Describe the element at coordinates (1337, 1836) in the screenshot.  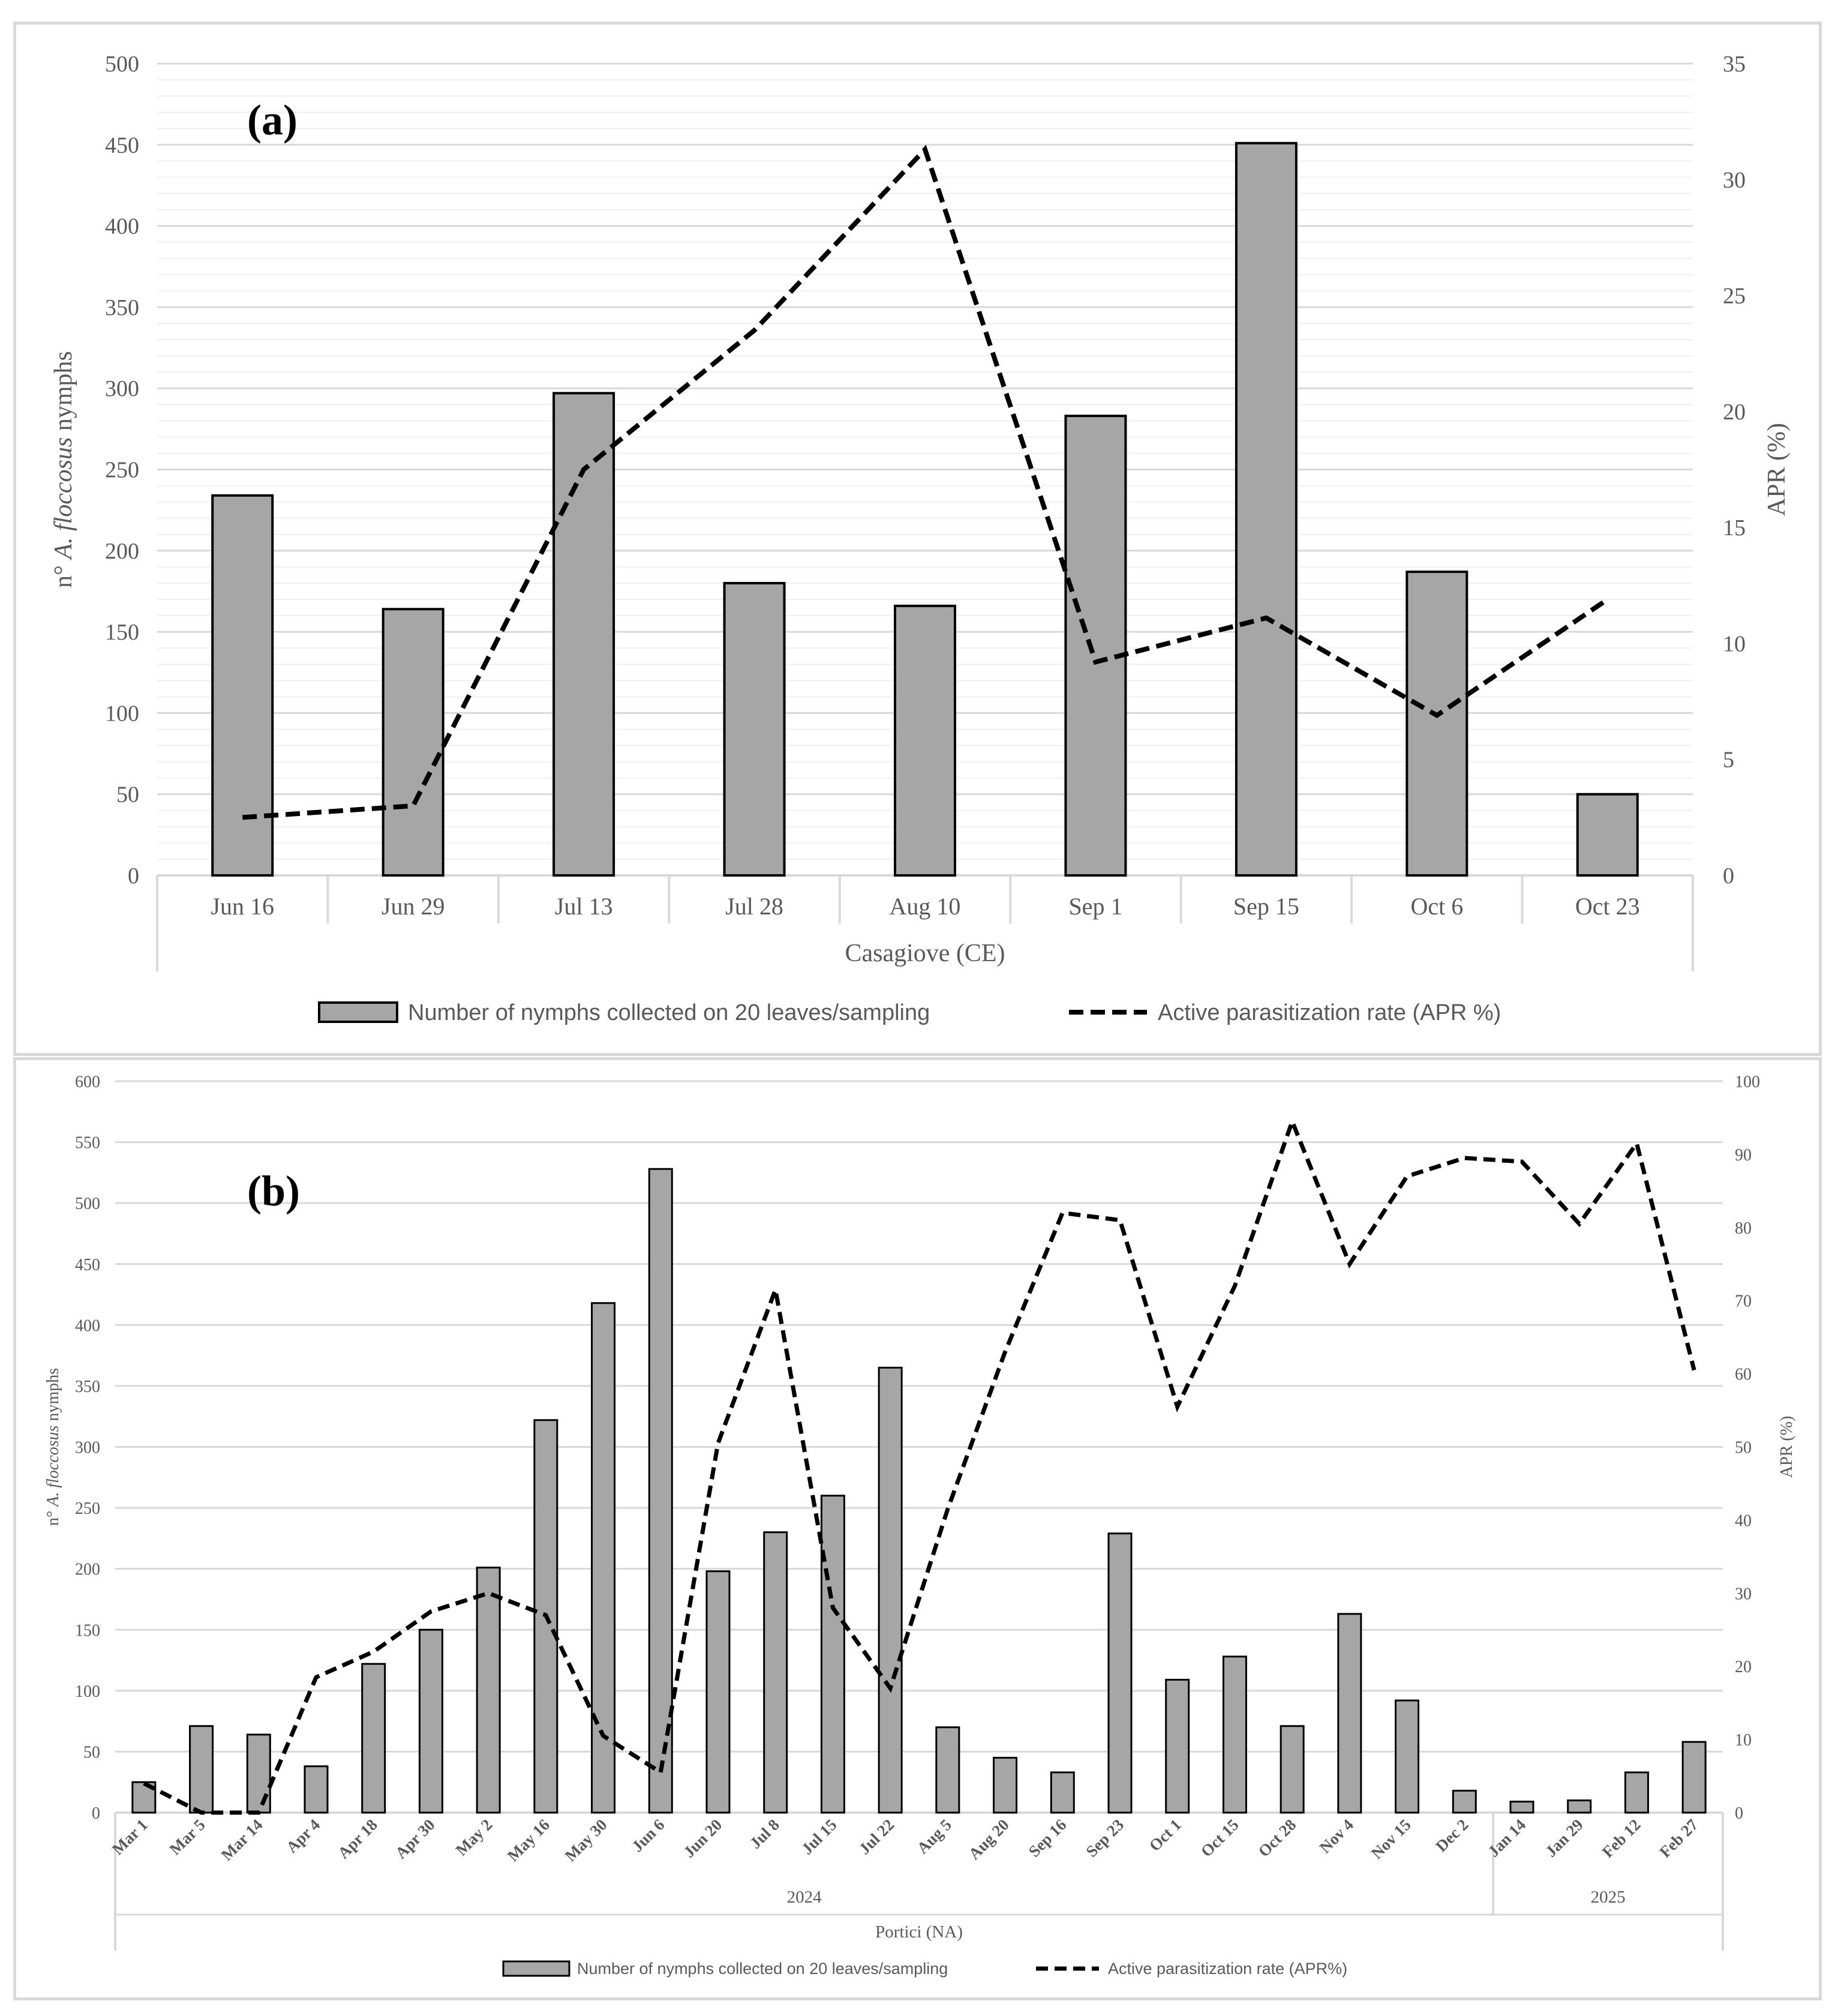
I see `x-tick-label: Nov 4` at that location.